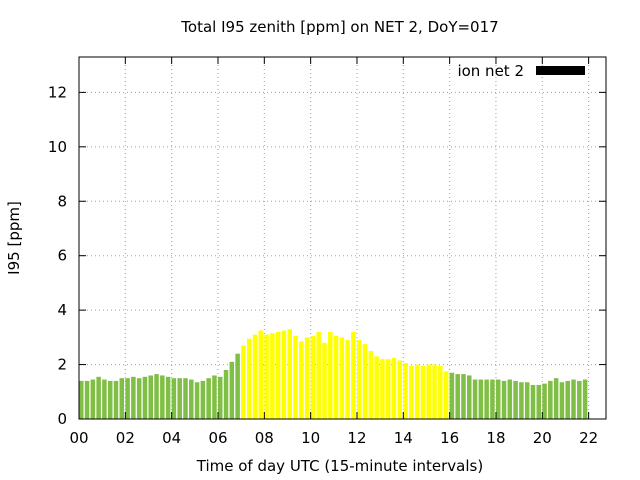  Describe the element at coordinates (560, 70) in the screenshot. I see `legend-swatch` at that location.